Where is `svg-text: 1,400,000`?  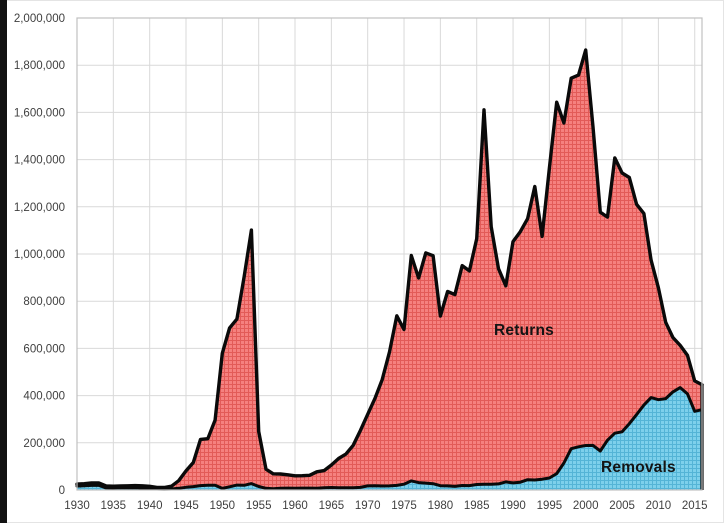 svg-text: 1,400,000 is located at coordinates (39, 161).